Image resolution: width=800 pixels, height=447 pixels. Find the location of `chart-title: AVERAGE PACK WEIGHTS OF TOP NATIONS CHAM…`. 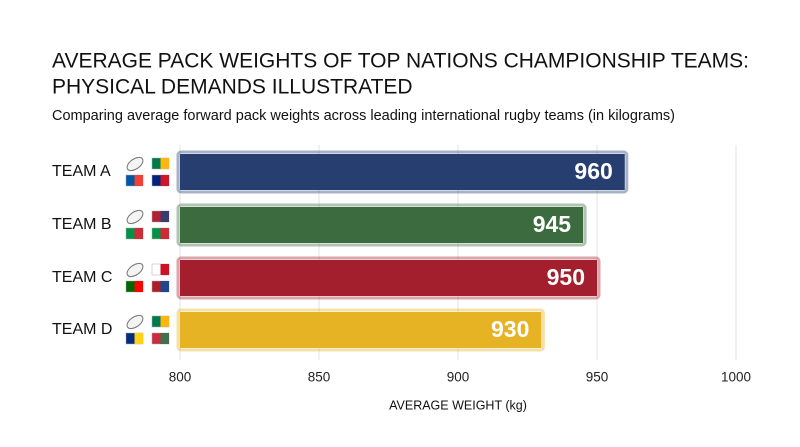

chart-title: AVERAGE PACK WEIGHTS OF TOP NATIONS CHAM… is located at coordinates (400, 61).